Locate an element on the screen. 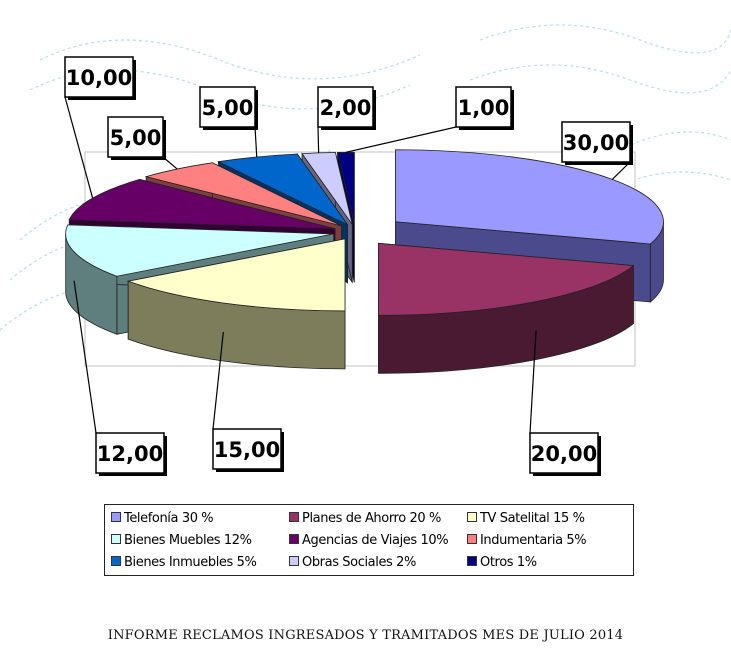 The width and height of the screenshot is (731, 672). data-label: 20,00 is located at coordinates (565, 454).